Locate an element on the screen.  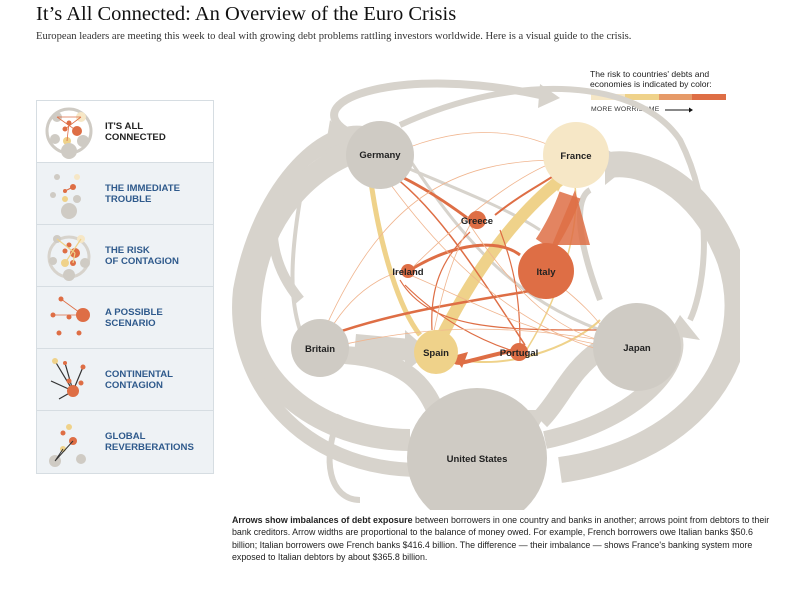
label-germany: Germany is located at coordinates (380, 155).